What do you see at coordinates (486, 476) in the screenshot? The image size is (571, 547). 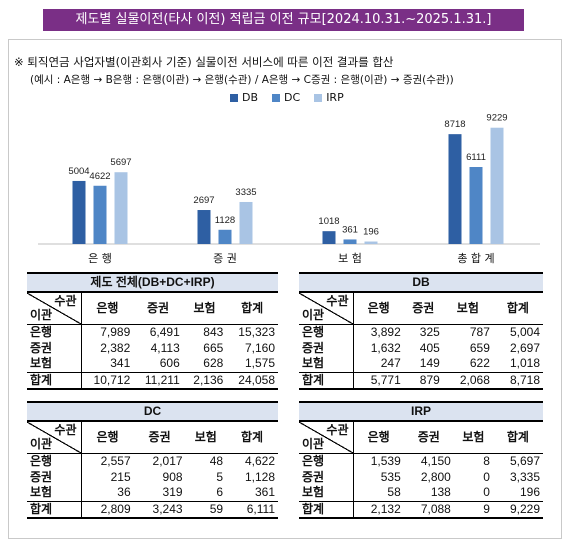 I see `table-cell: 0` at bounding box center [486, 476].